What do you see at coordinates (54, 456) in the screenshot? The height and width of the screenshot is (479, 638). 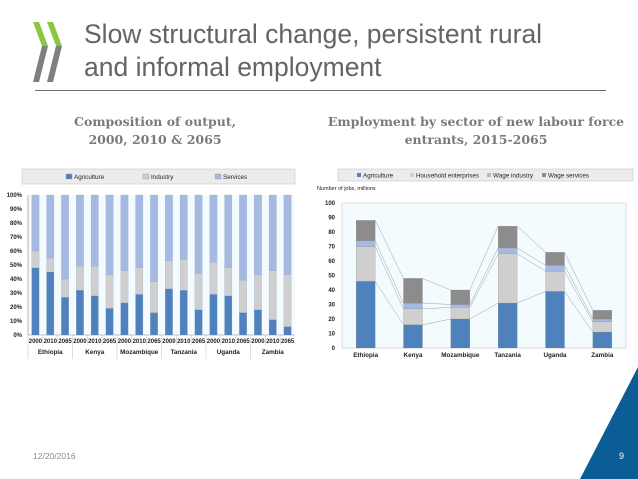 I see `slide-date: 12/20/2016` at bounding box center [54, 456].